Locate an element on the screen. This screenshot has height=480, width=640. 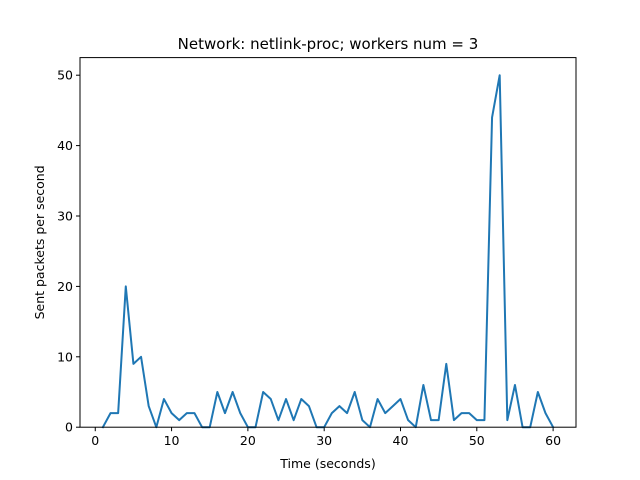
x-tick-label: 10 is located at coordinates (172, 440).